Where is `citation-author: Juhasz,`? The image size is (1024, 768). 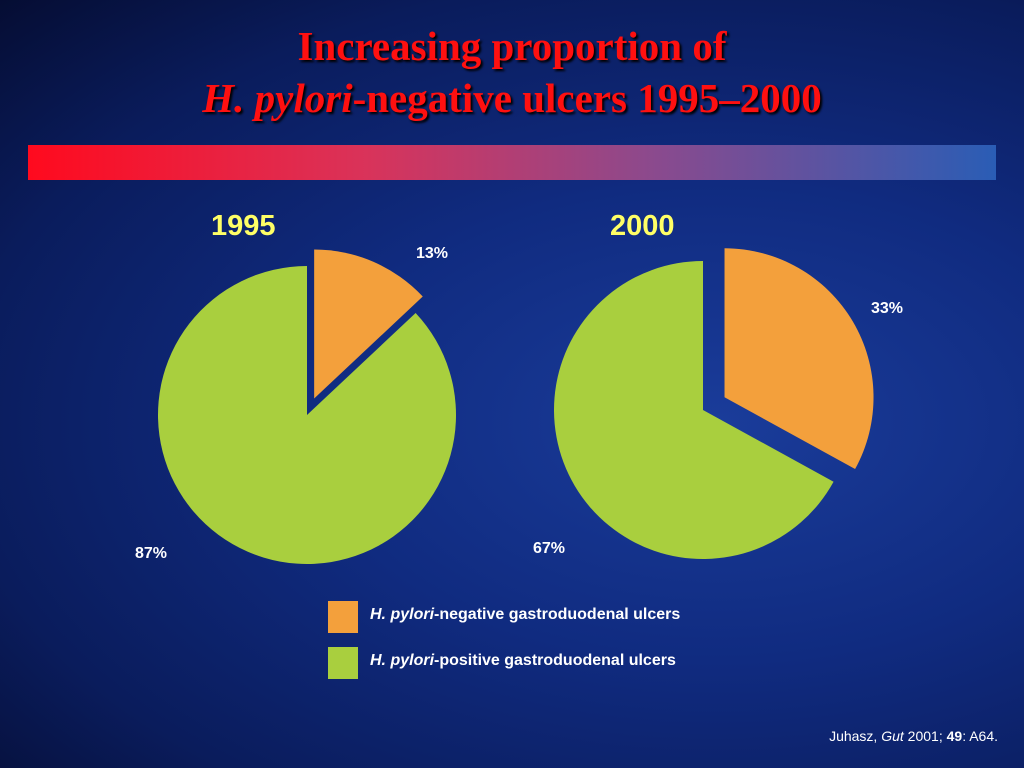
citation-author: Juhasz, is located at coordinates (855, 736).